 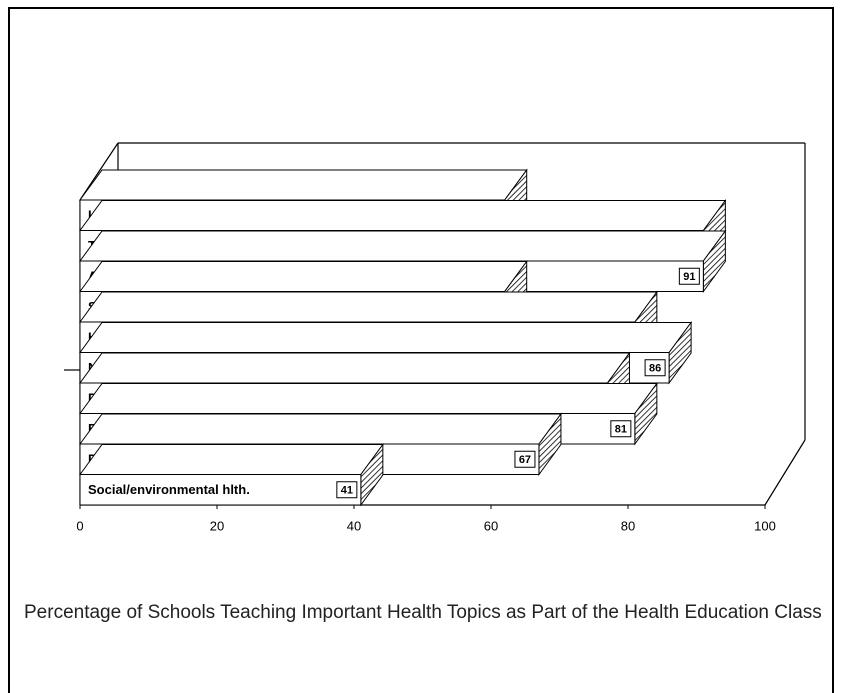 I want to click on bar, so click(x=231, y=474).